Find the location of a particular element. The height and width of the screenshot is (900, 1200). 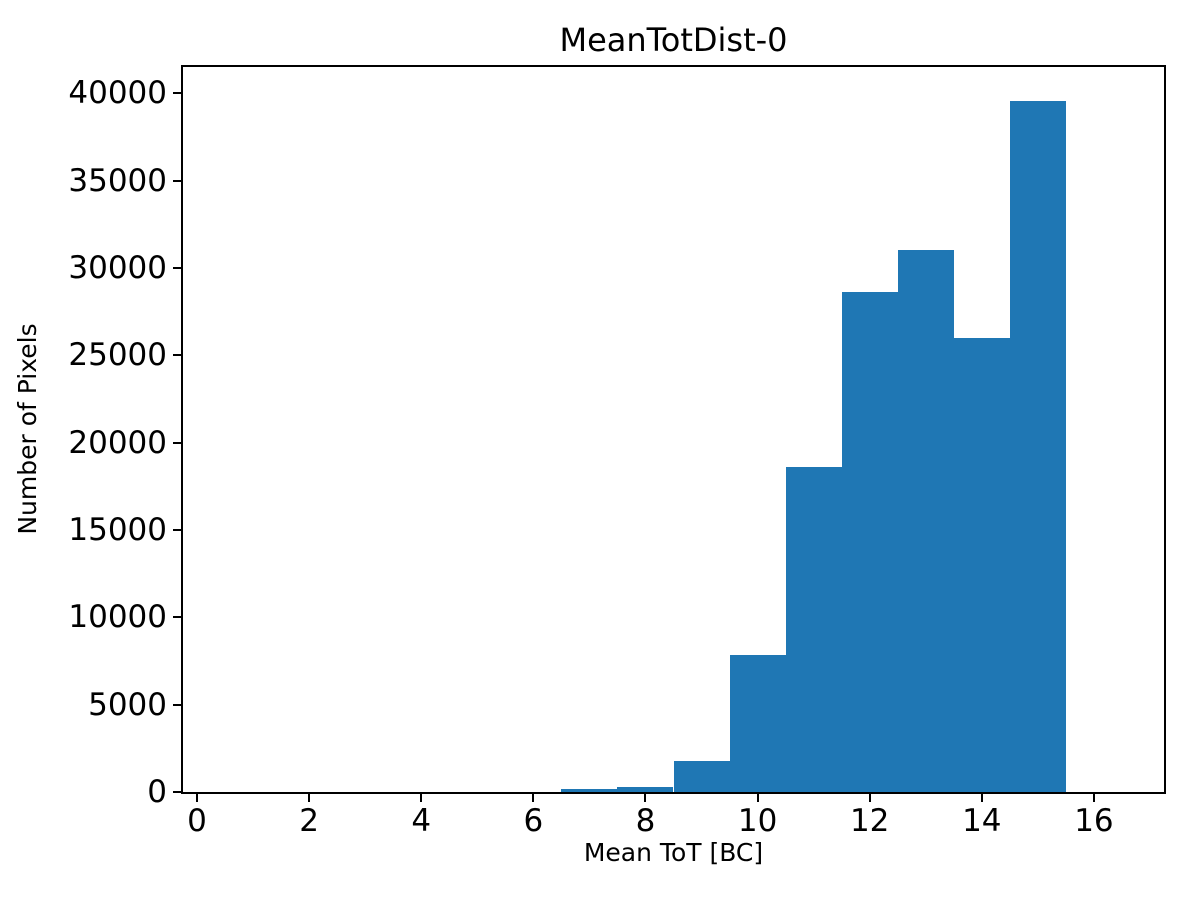

x-tick-label: 8 is located at coordinates (645, 821).